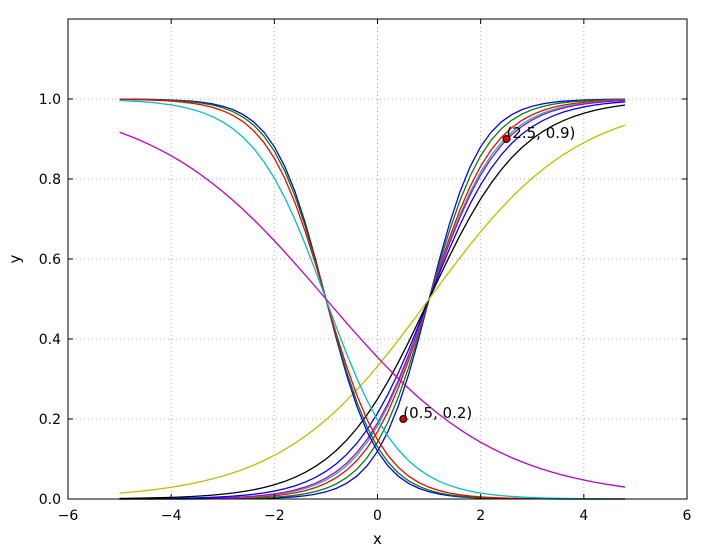  I want to click on y-tick-label: 1.0, so click(50, 100).